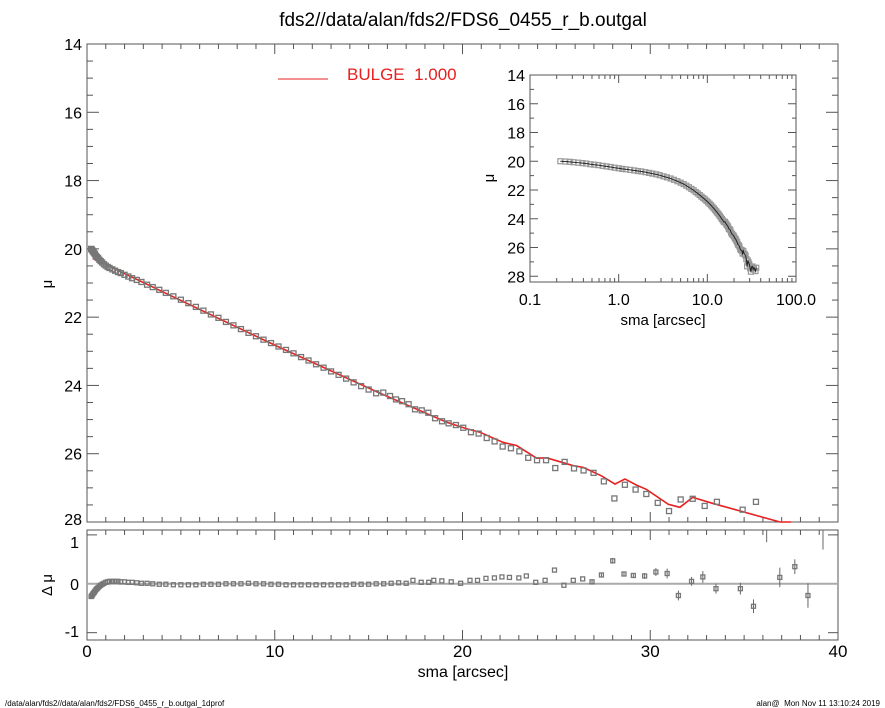  I want to click on x-tick-label: 100.0, so click(796, 300).